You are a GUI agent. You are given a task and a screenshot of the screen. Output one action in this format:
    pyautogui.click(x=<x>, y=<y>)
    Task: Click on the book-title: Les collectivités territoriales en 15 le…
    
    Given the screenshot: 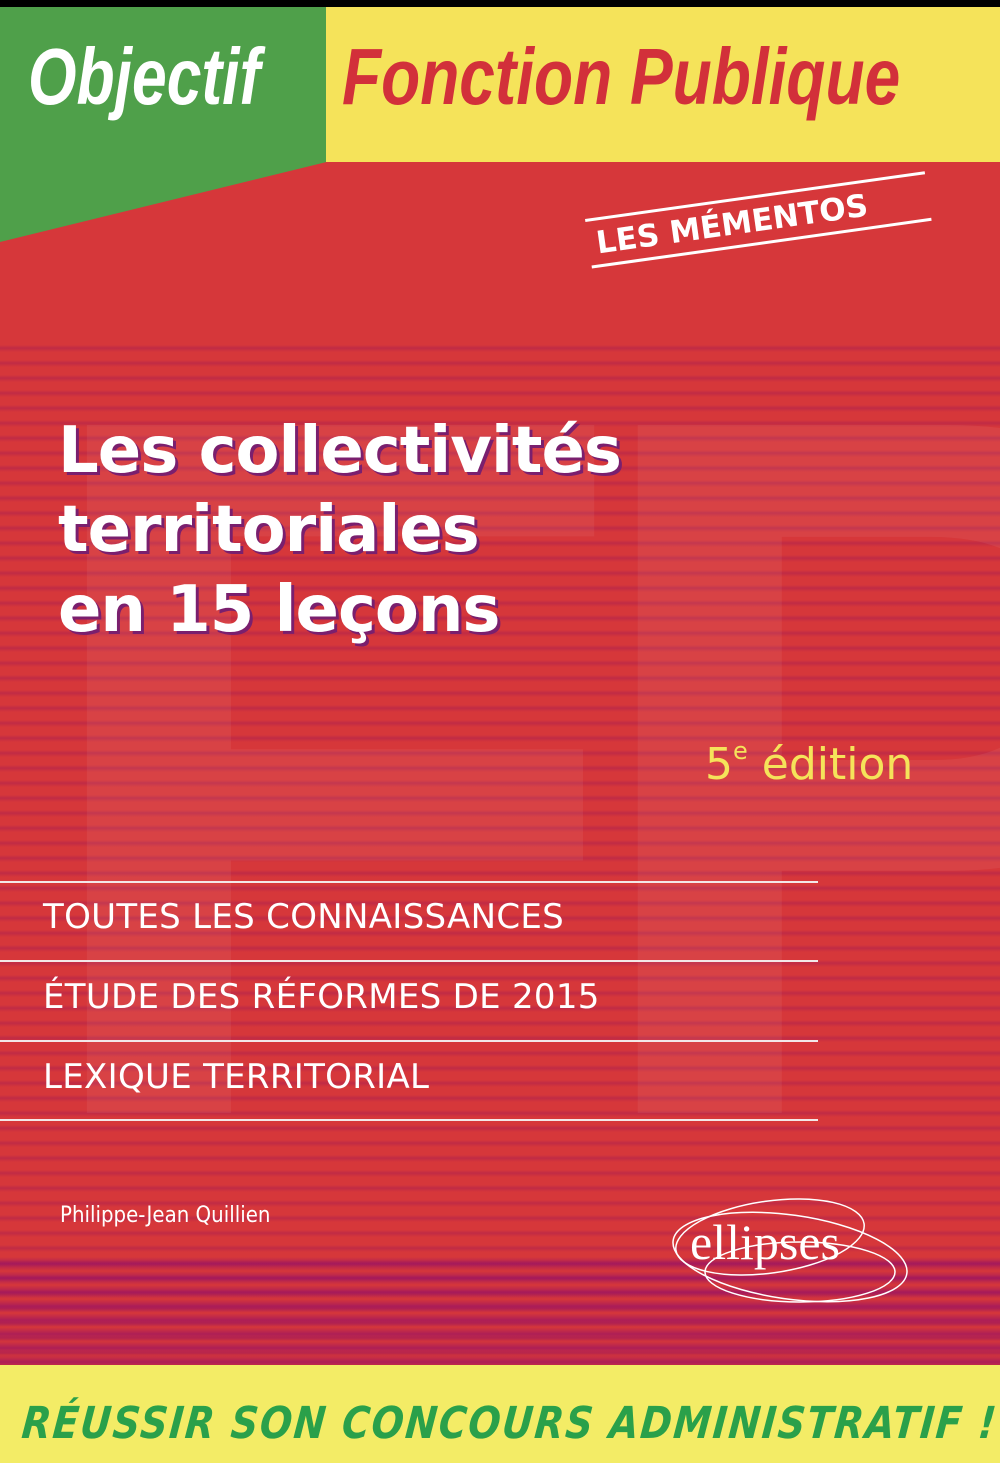 What is the action you would take?
    pyautogui.click(x=340, y=531)
    